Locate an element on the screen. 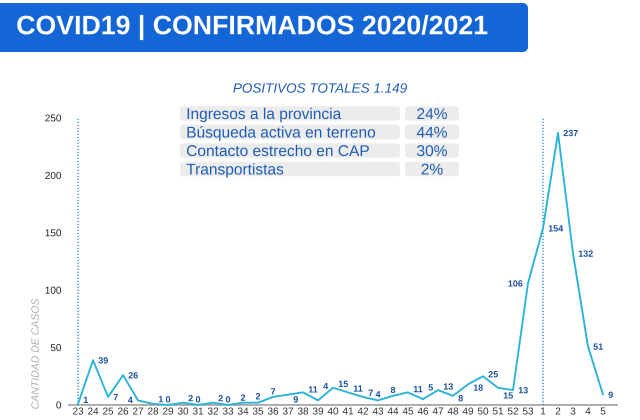 Image resolution: width=640 pixels, height=420 pixels. x-tick-label: 37 is located at coordinates (288, 411).